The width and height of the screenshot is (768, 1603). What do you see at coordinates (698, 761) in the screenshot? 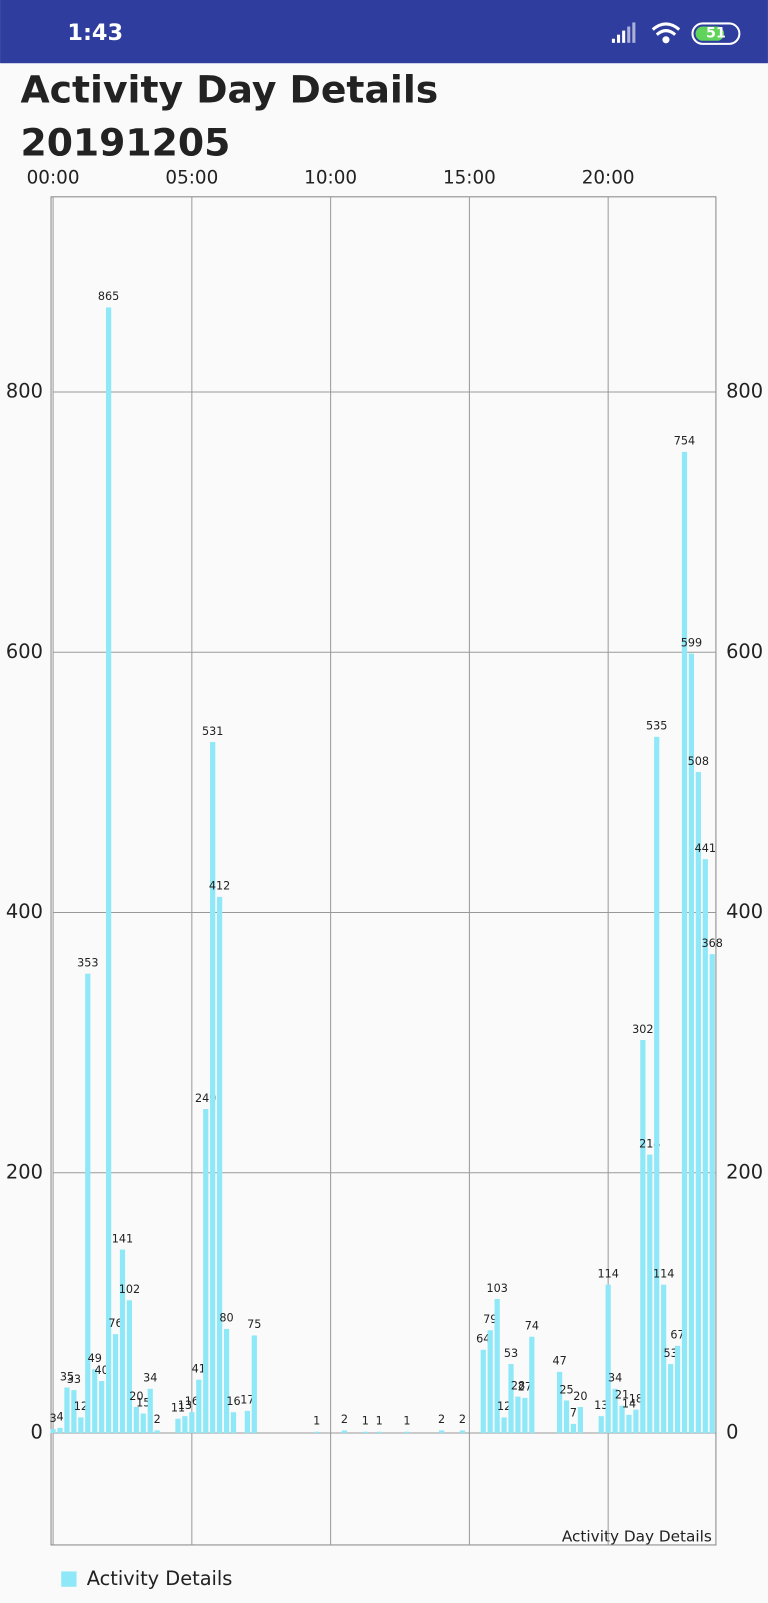
I see `value-label: 508` at bounding box center [698, 761].